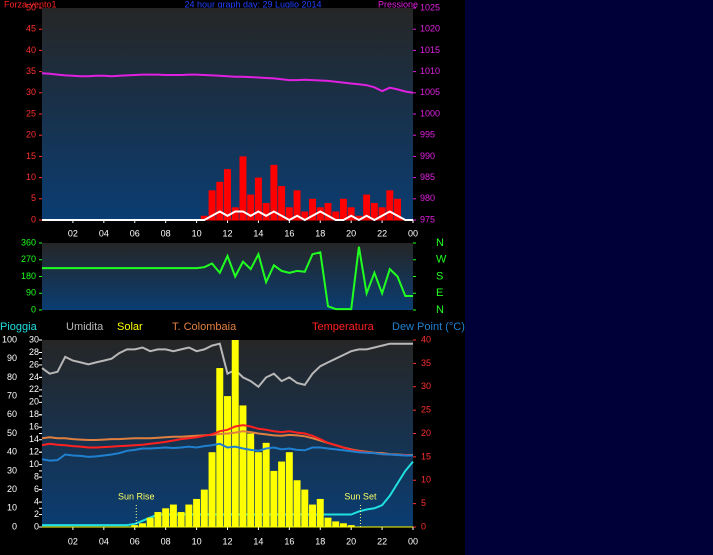 This screenshot has height=555, width=713. I want to click on y2-tick-label: 980, so click(427, 198).